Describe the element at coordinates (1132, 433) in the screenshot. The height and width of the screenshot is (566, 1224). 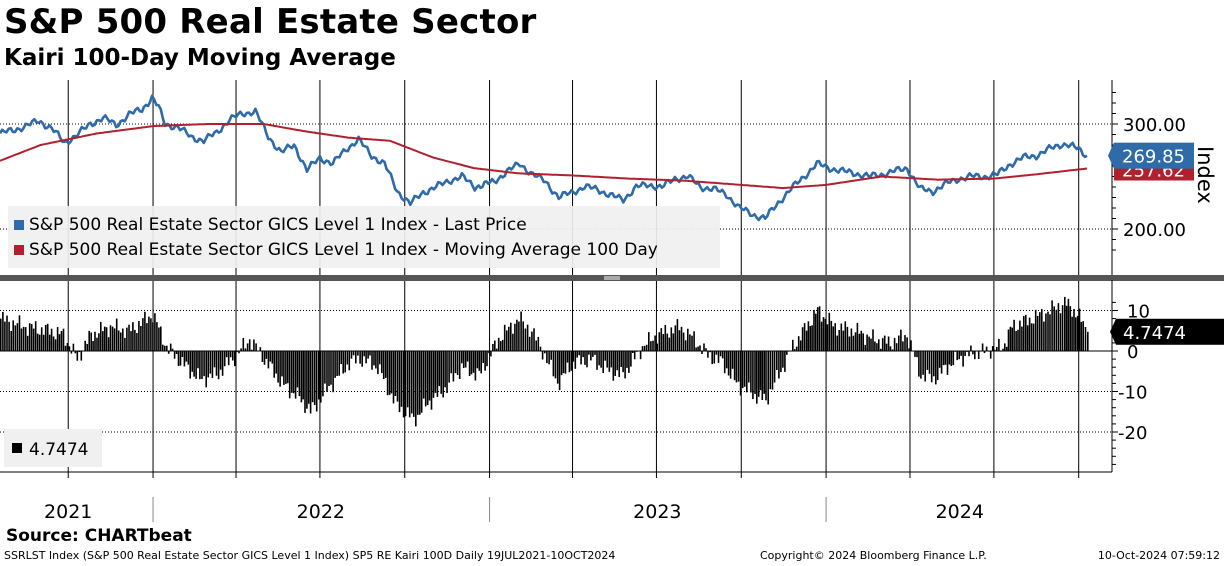
I see `kairi-y-tick-label: -20` at that location.